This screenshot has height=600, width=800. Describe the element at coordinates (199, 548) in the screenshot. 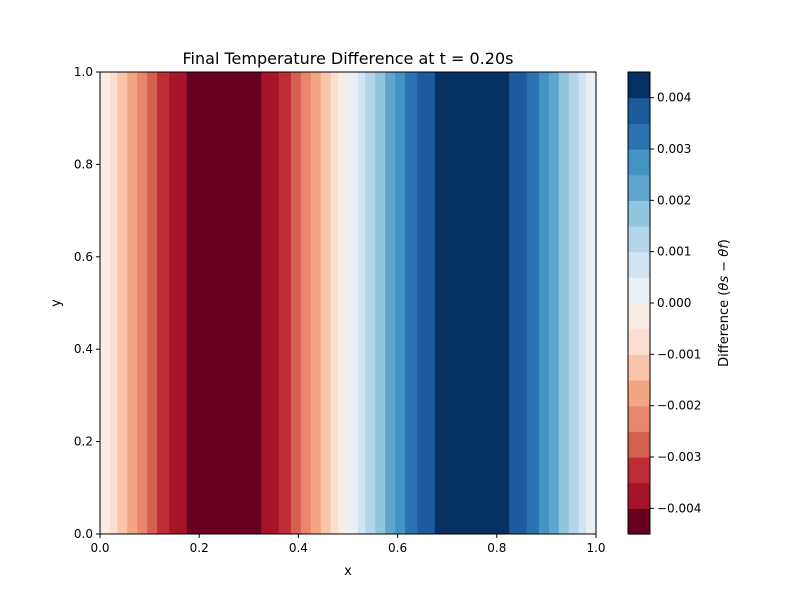

I see `x-tick-label: 0.2` at that location.